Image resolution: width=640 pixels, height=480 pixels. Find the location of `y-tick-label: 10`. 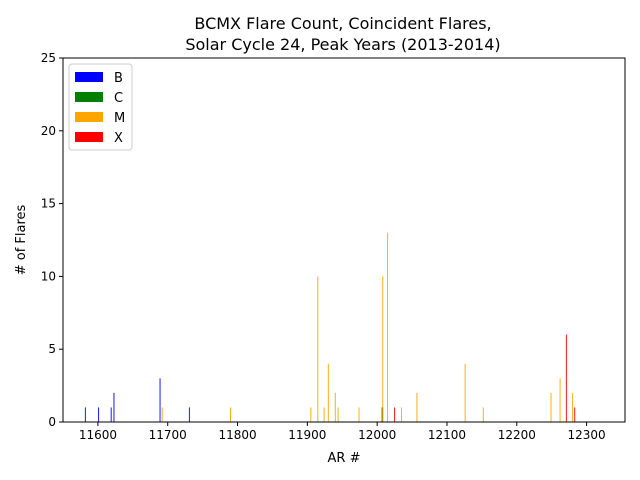

y-tick-label: 10 is located at coordinates (48, 276).